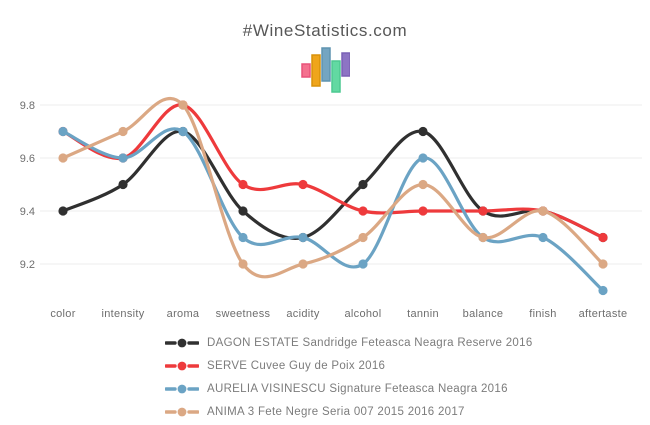 This screenshot has width=650, height=425. Describe the element at coordinates (183, 314) in the screenshot. I see `x-axis-category-label: aroma` at that location.